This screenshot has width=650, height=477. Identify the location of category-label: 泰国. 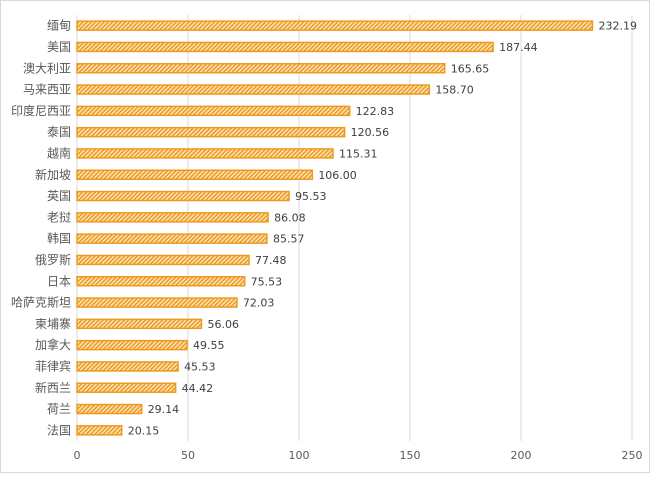
(59, 132).